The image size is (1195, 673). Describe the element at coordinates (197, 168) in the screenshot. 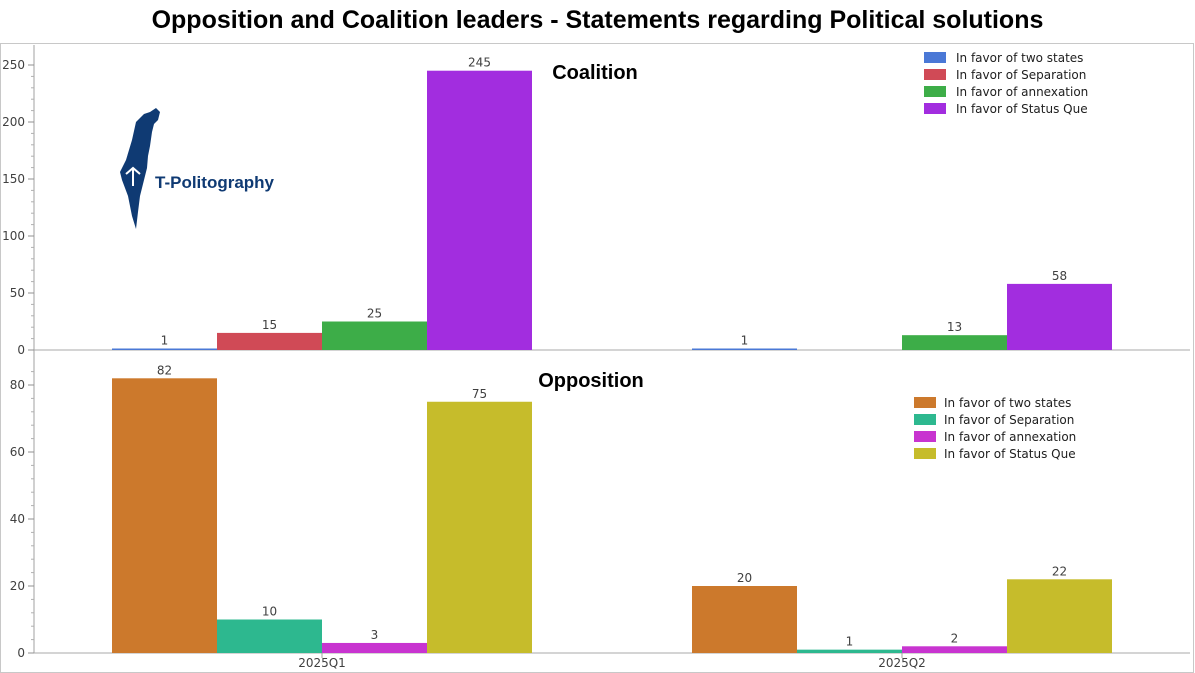

I see `logo: T-Politography` at that location.